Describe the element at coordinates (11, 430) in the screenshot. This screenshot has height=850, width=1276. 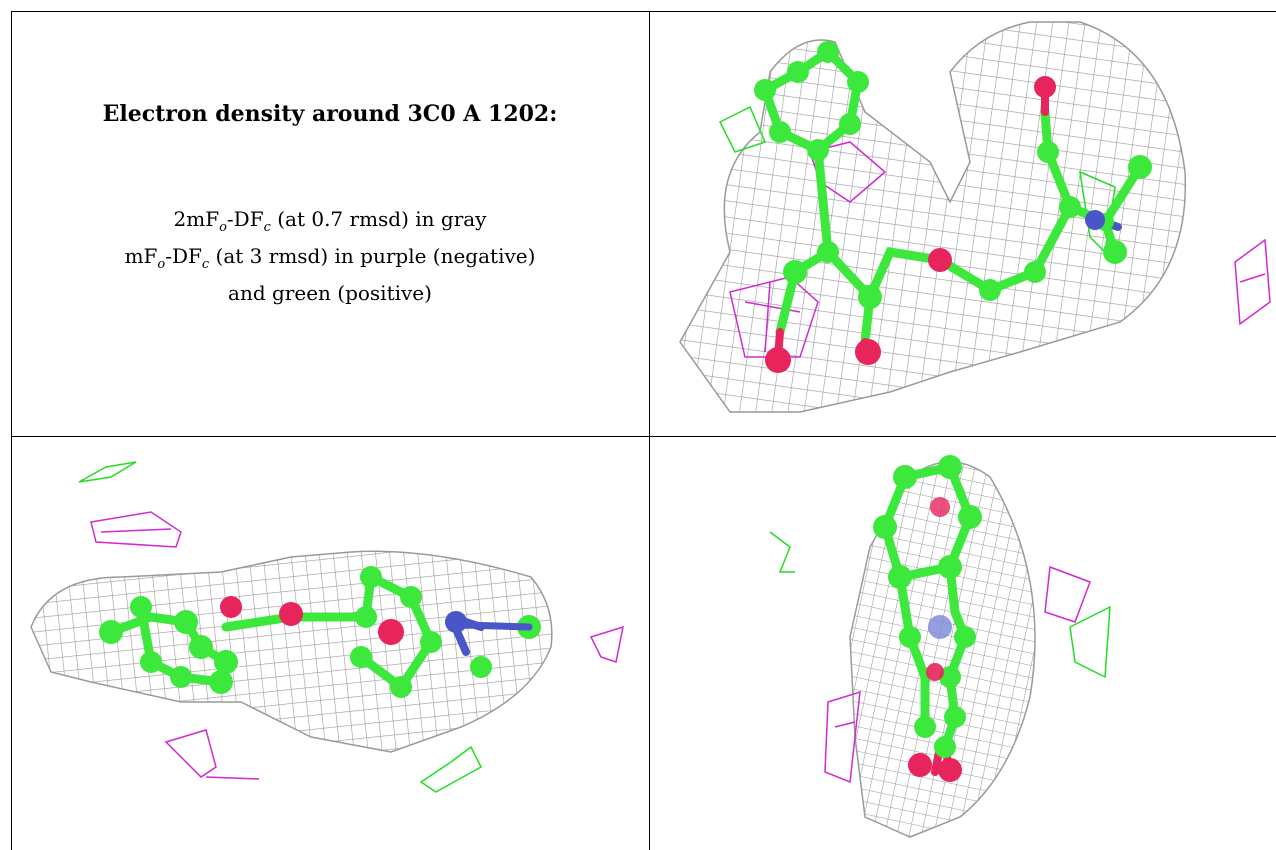
I see `border-left` at that location.